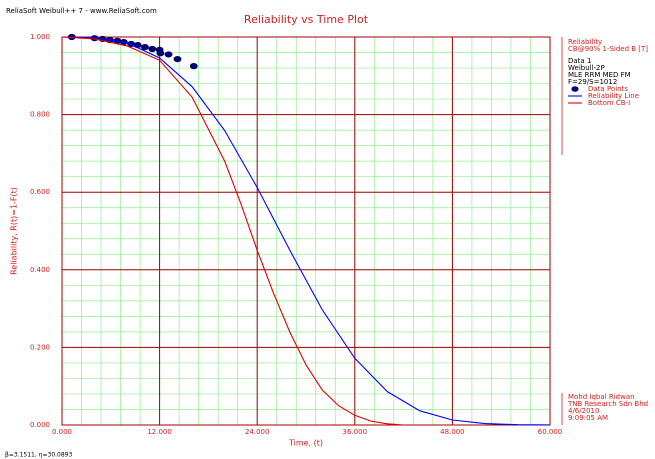 This screenshot has height=459, width=655. Describe the element at coordinates (579, 61) in the screenshot. I see `legend-info: Data 1` at that location.